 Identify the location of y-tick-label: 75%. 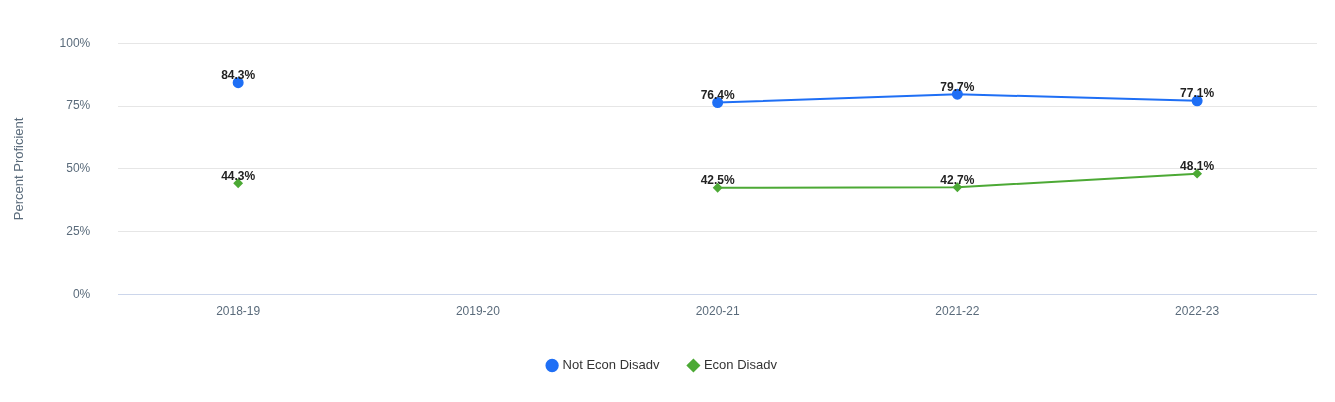
(78, 105).